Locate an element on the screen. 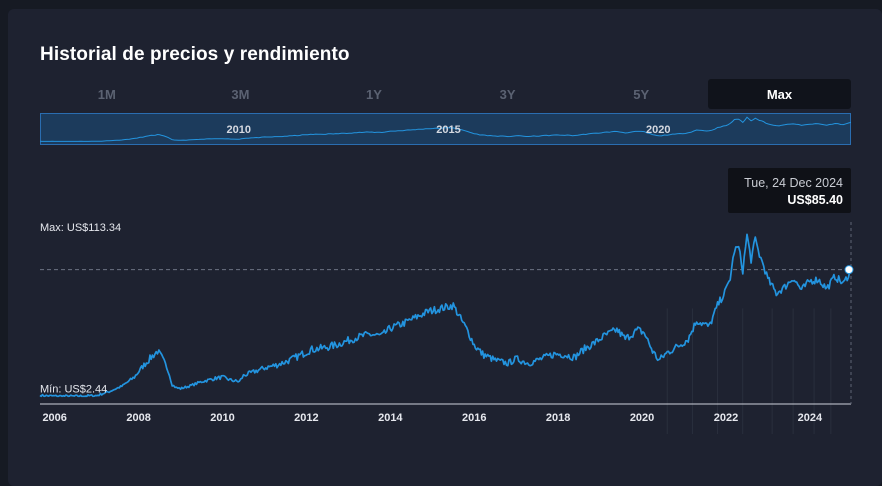 The image size is (882, 486). page-title: Historial de precios y rendimiento is located at coordinates (195, 54).